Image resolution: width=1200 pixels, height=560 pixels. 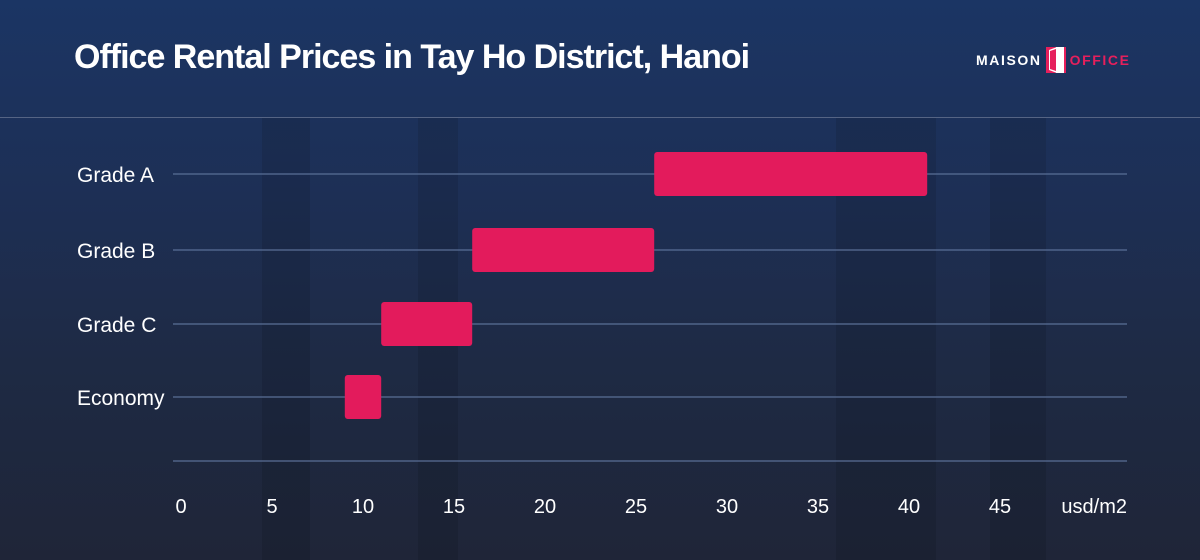 What do you see at coordinates (727, 507) in the screenshot?
I see `x-tick-label: 30` at bounding box center [727, 507].